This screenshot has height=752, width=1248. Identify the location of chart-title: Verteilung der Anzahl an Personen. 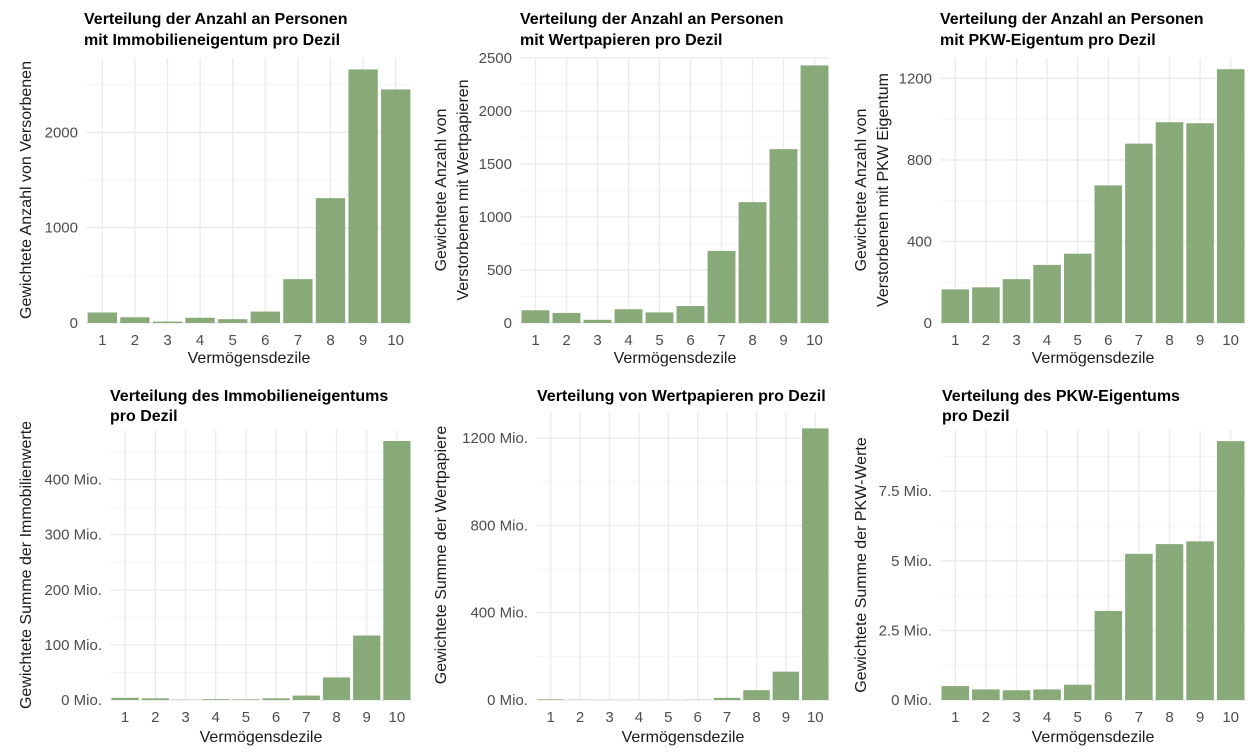
(1071, 19).